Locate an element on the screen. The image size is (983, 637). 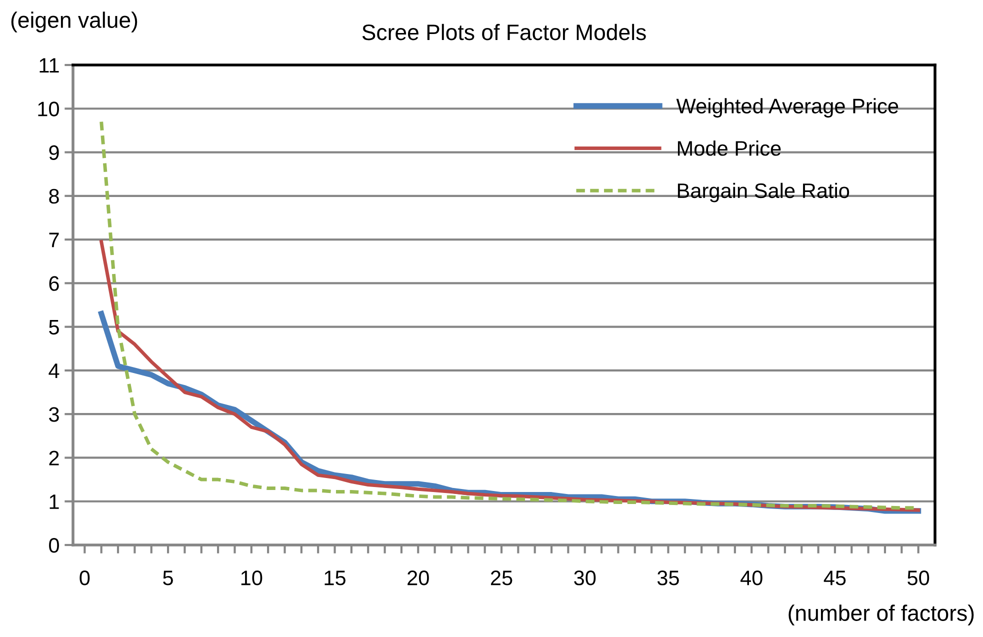
y-tick-label: 7 is located at coordinates (54, 240).